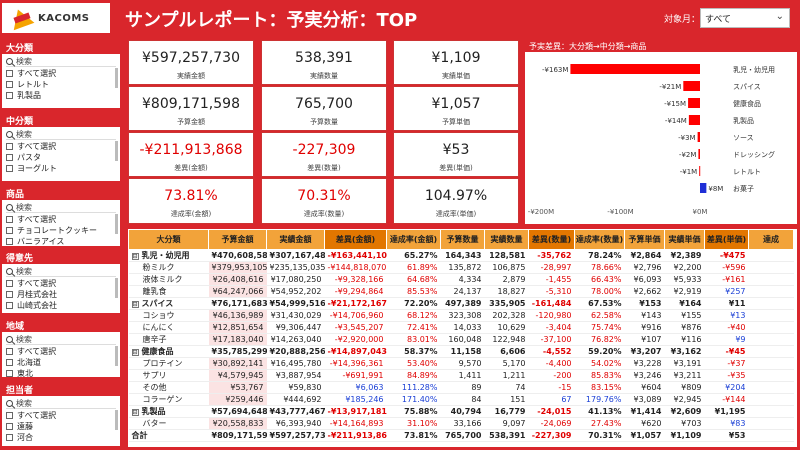  I want to click on column-header: 差異(単価), so click(726, 239).